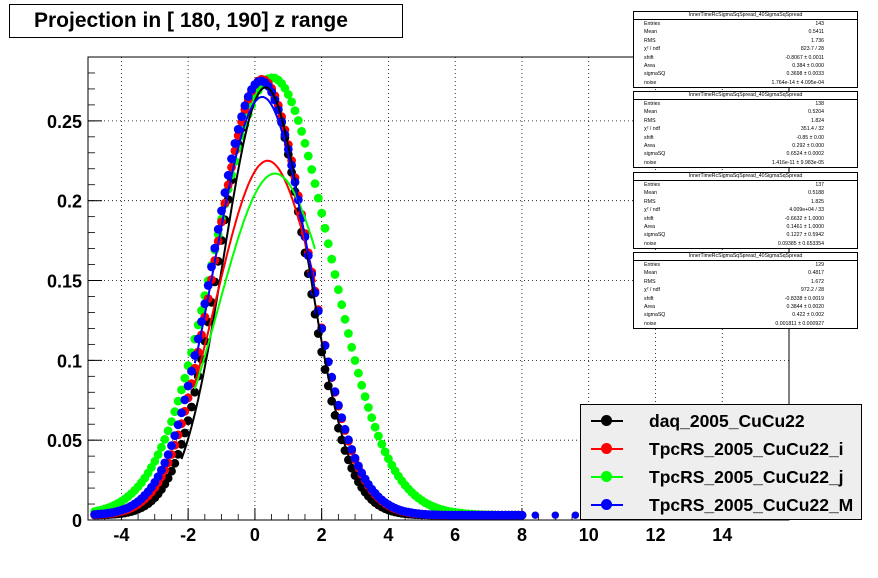 The image size is (878, 578). Describe the element at coordinates (745, 146) in the screenshot. I see `stats-row: Area 0.292 ± 0.000` at that location.